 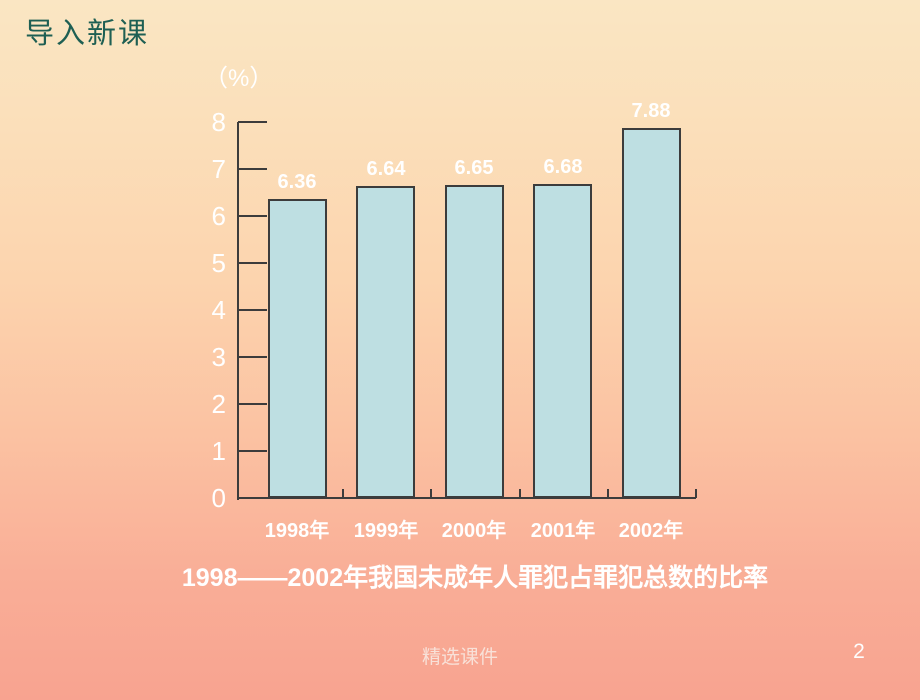 What do you see at coordinates (651, 111) in the screenshot?
I see `bar-value-label-4: 7.88` at bounding box center [651, 111].